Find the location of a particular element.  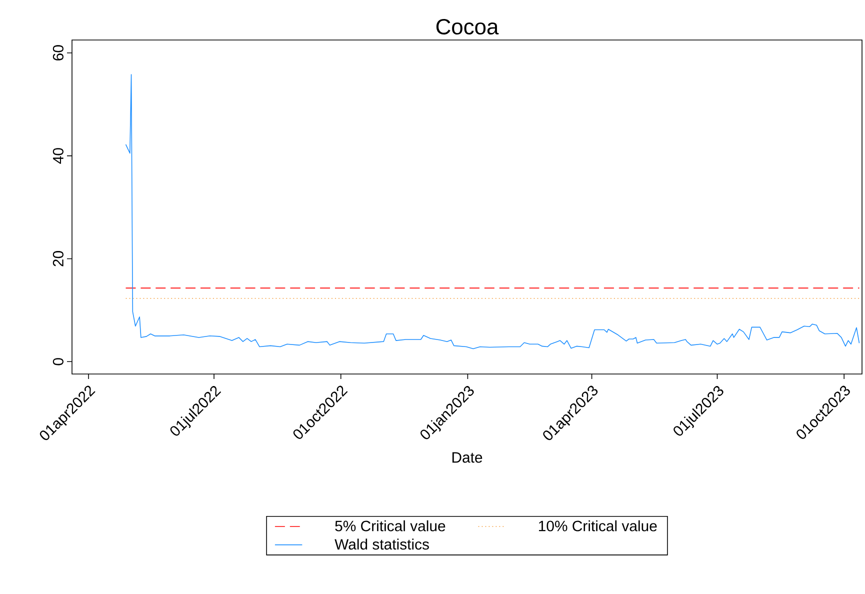

chart-title: Cocoa is located at coordinates (467, 26).